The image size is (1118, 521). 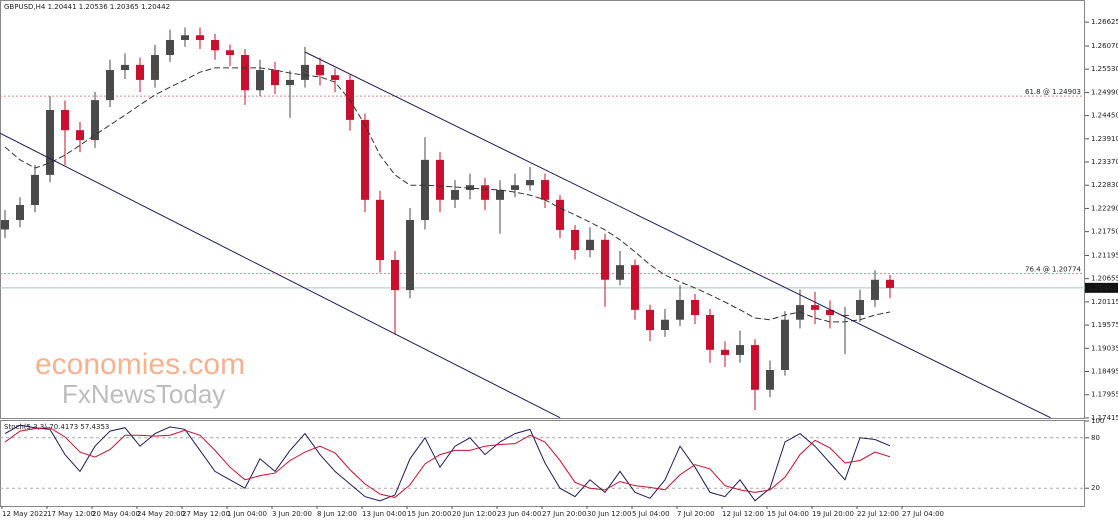 I want to click on price-box, so click(x=1101, y=287).